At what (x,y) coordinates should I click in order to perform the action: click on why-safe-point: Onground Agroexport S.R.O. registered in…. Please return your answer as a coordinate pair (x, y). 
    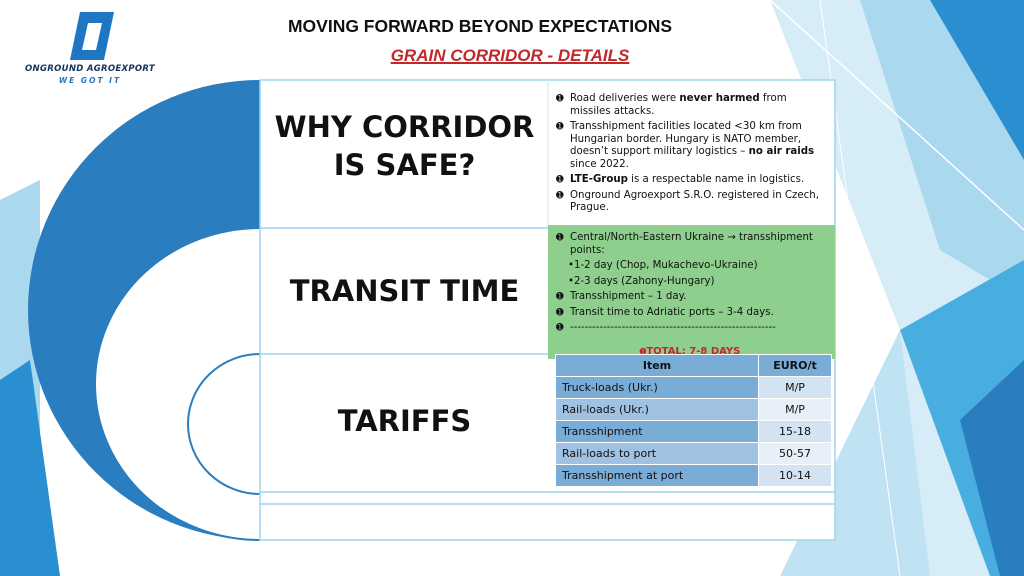
    Looking at the image, I should click on (690, 202).